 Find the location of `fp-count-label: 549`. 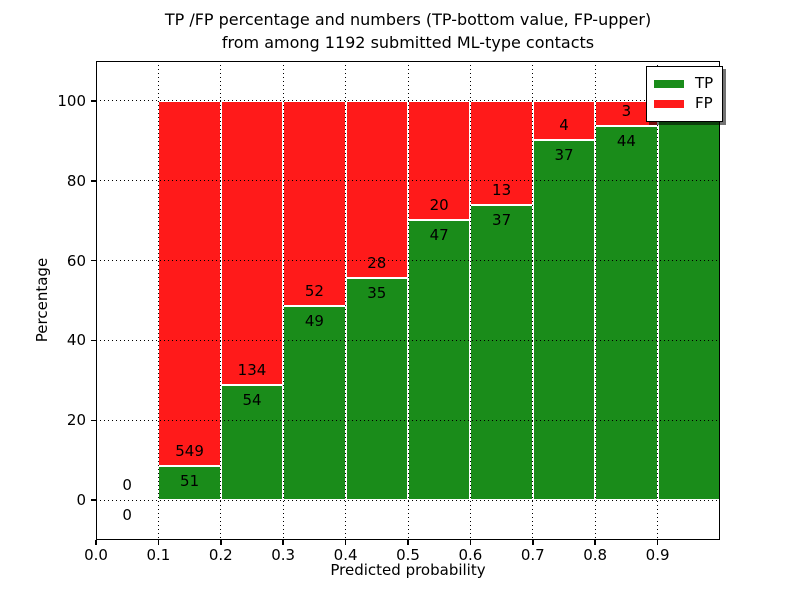

fp-count-label: 549 is located at coordinates (189, 451).